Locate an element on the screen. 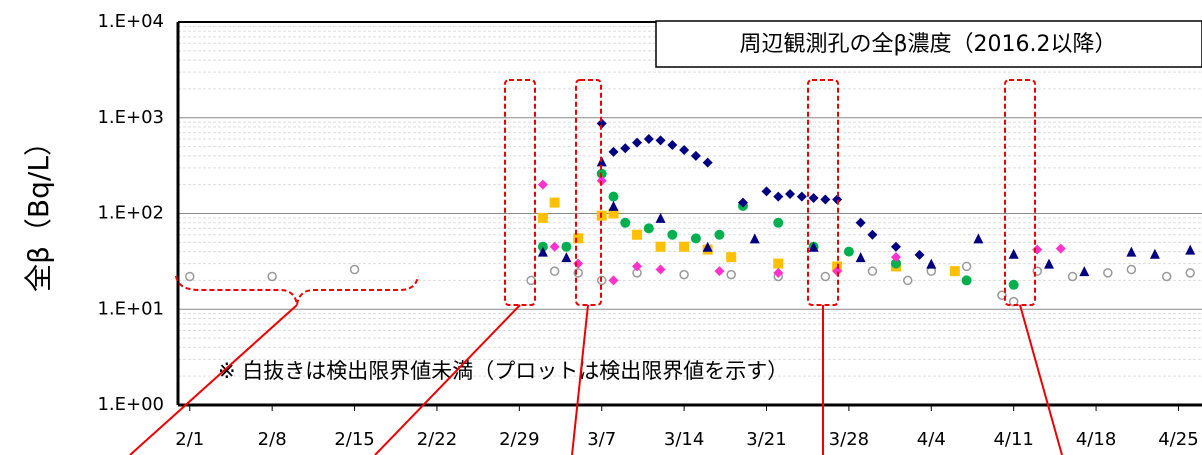 Image resolution: width=1202 pixels, height=455 pixels. x-tick-label: 2/15 is located at coordinates (354, 439).